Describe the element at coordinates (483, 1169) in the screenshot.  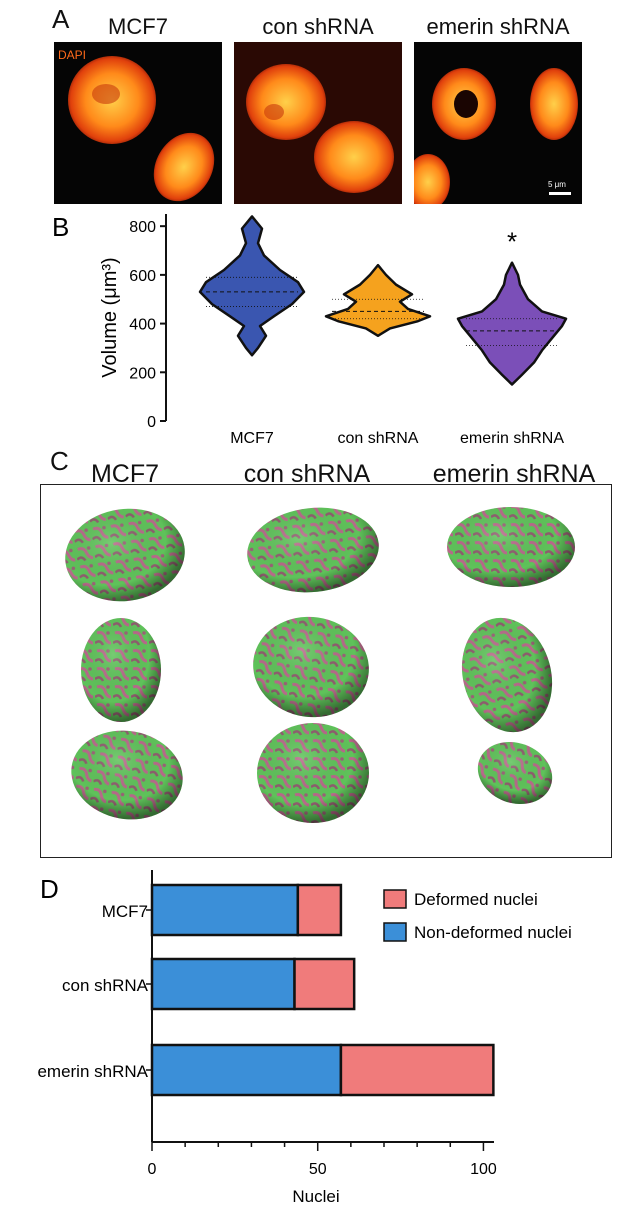
I see `x-tick-label: 100` at that location.